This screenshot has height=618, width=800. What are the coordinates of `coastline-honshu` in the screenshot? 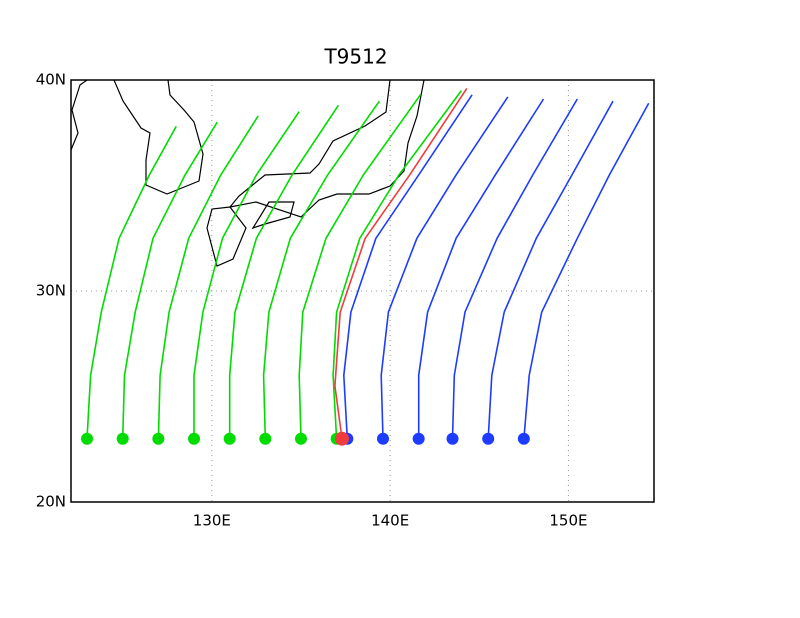 It's located at (327, 149).